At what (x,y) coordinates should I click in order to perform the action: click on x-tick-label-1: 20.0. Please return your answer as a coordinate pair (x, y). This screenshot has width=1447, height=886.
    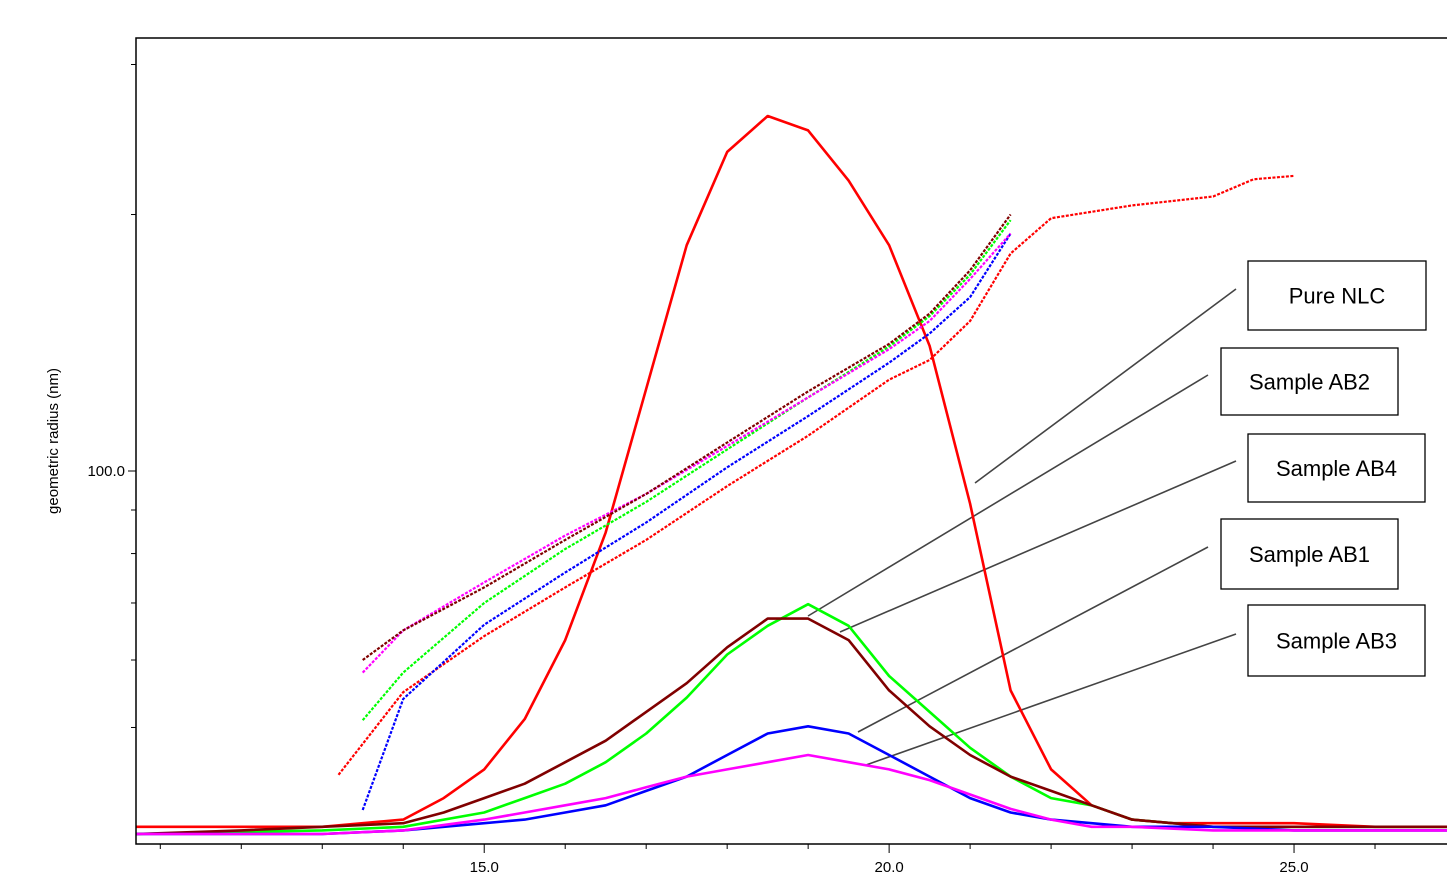
    Looking at the image, I should click on (889, 867).